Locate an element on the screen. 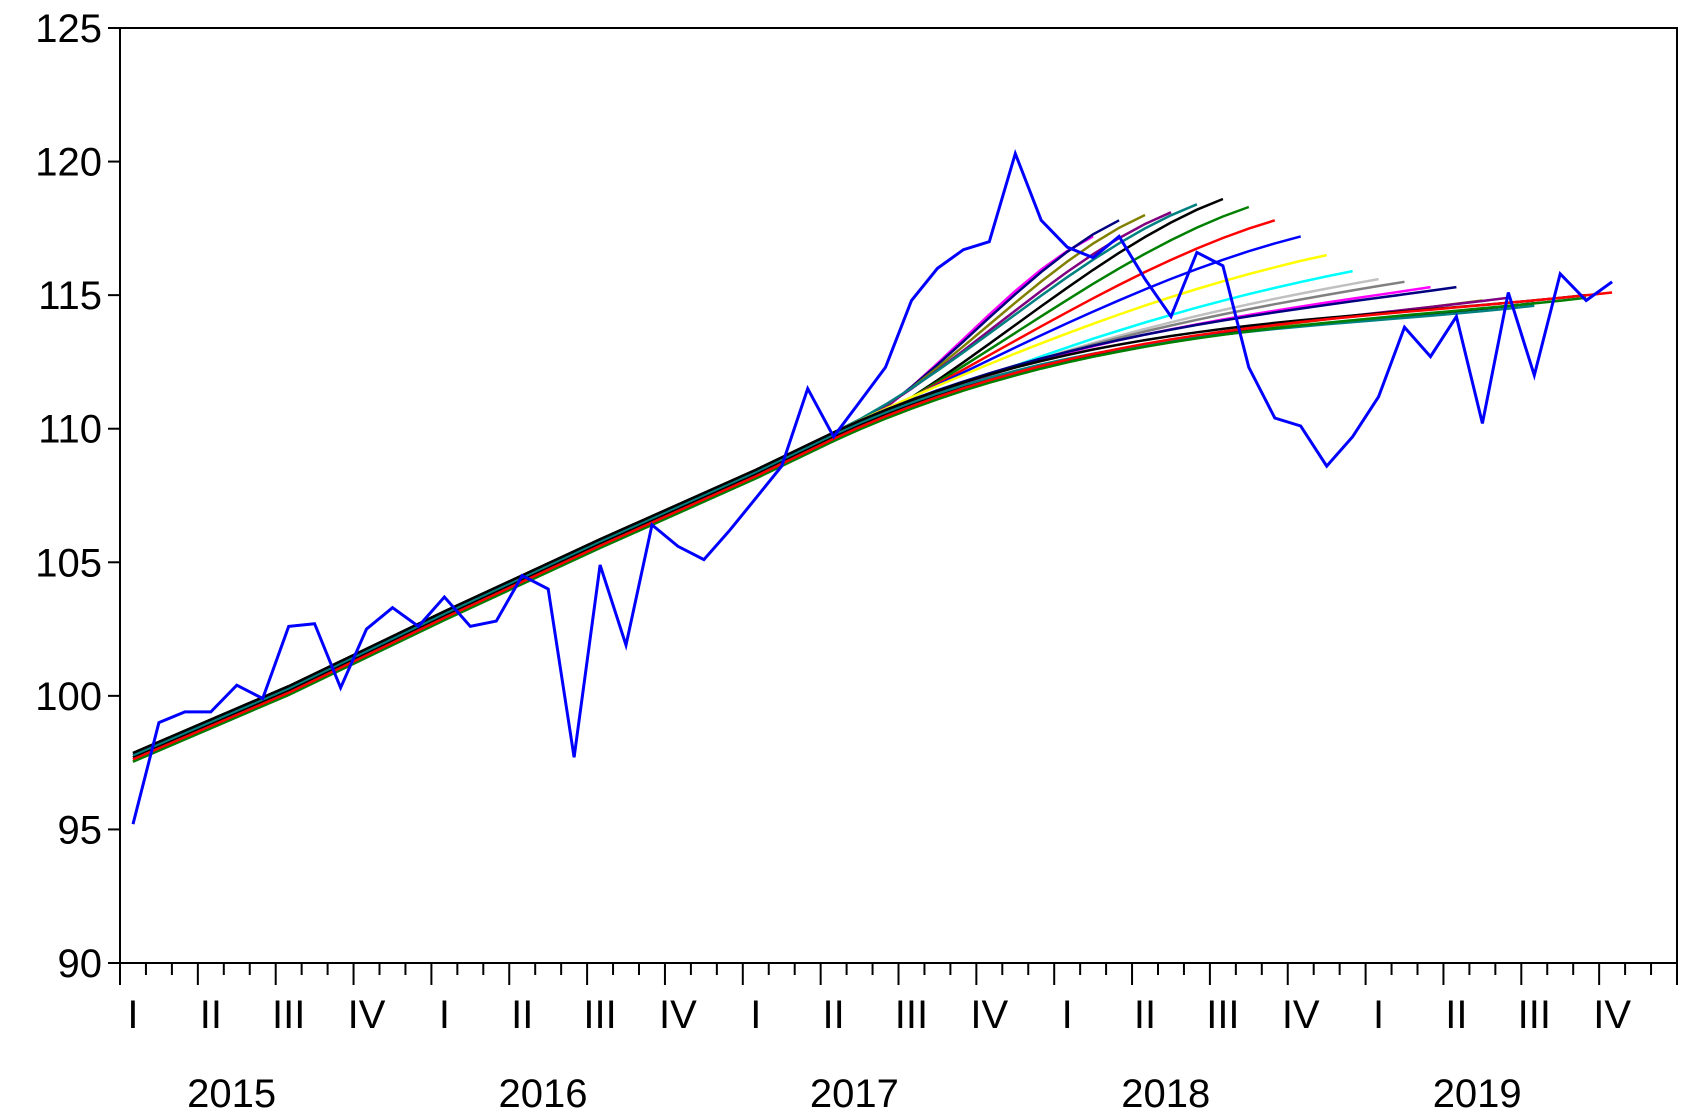  y-tick-label: 125 is located at coordinates (68, 29).